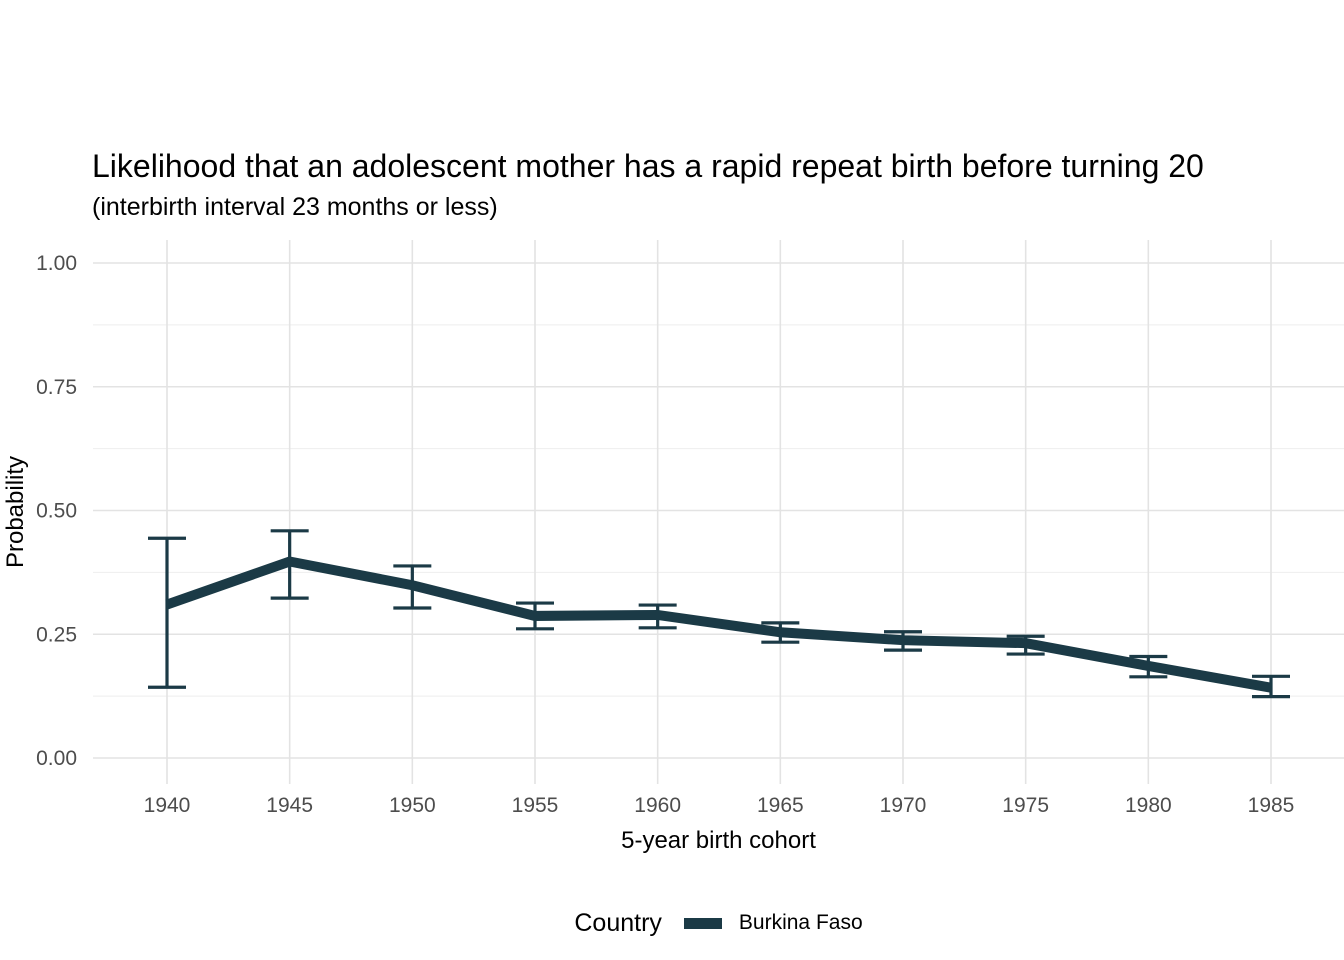 The image size is (1344, 960). What do you see at coordinates (289, 805) in the screenshot?
I see `x-tick-label: 1945` at bounding box center [289, 805].